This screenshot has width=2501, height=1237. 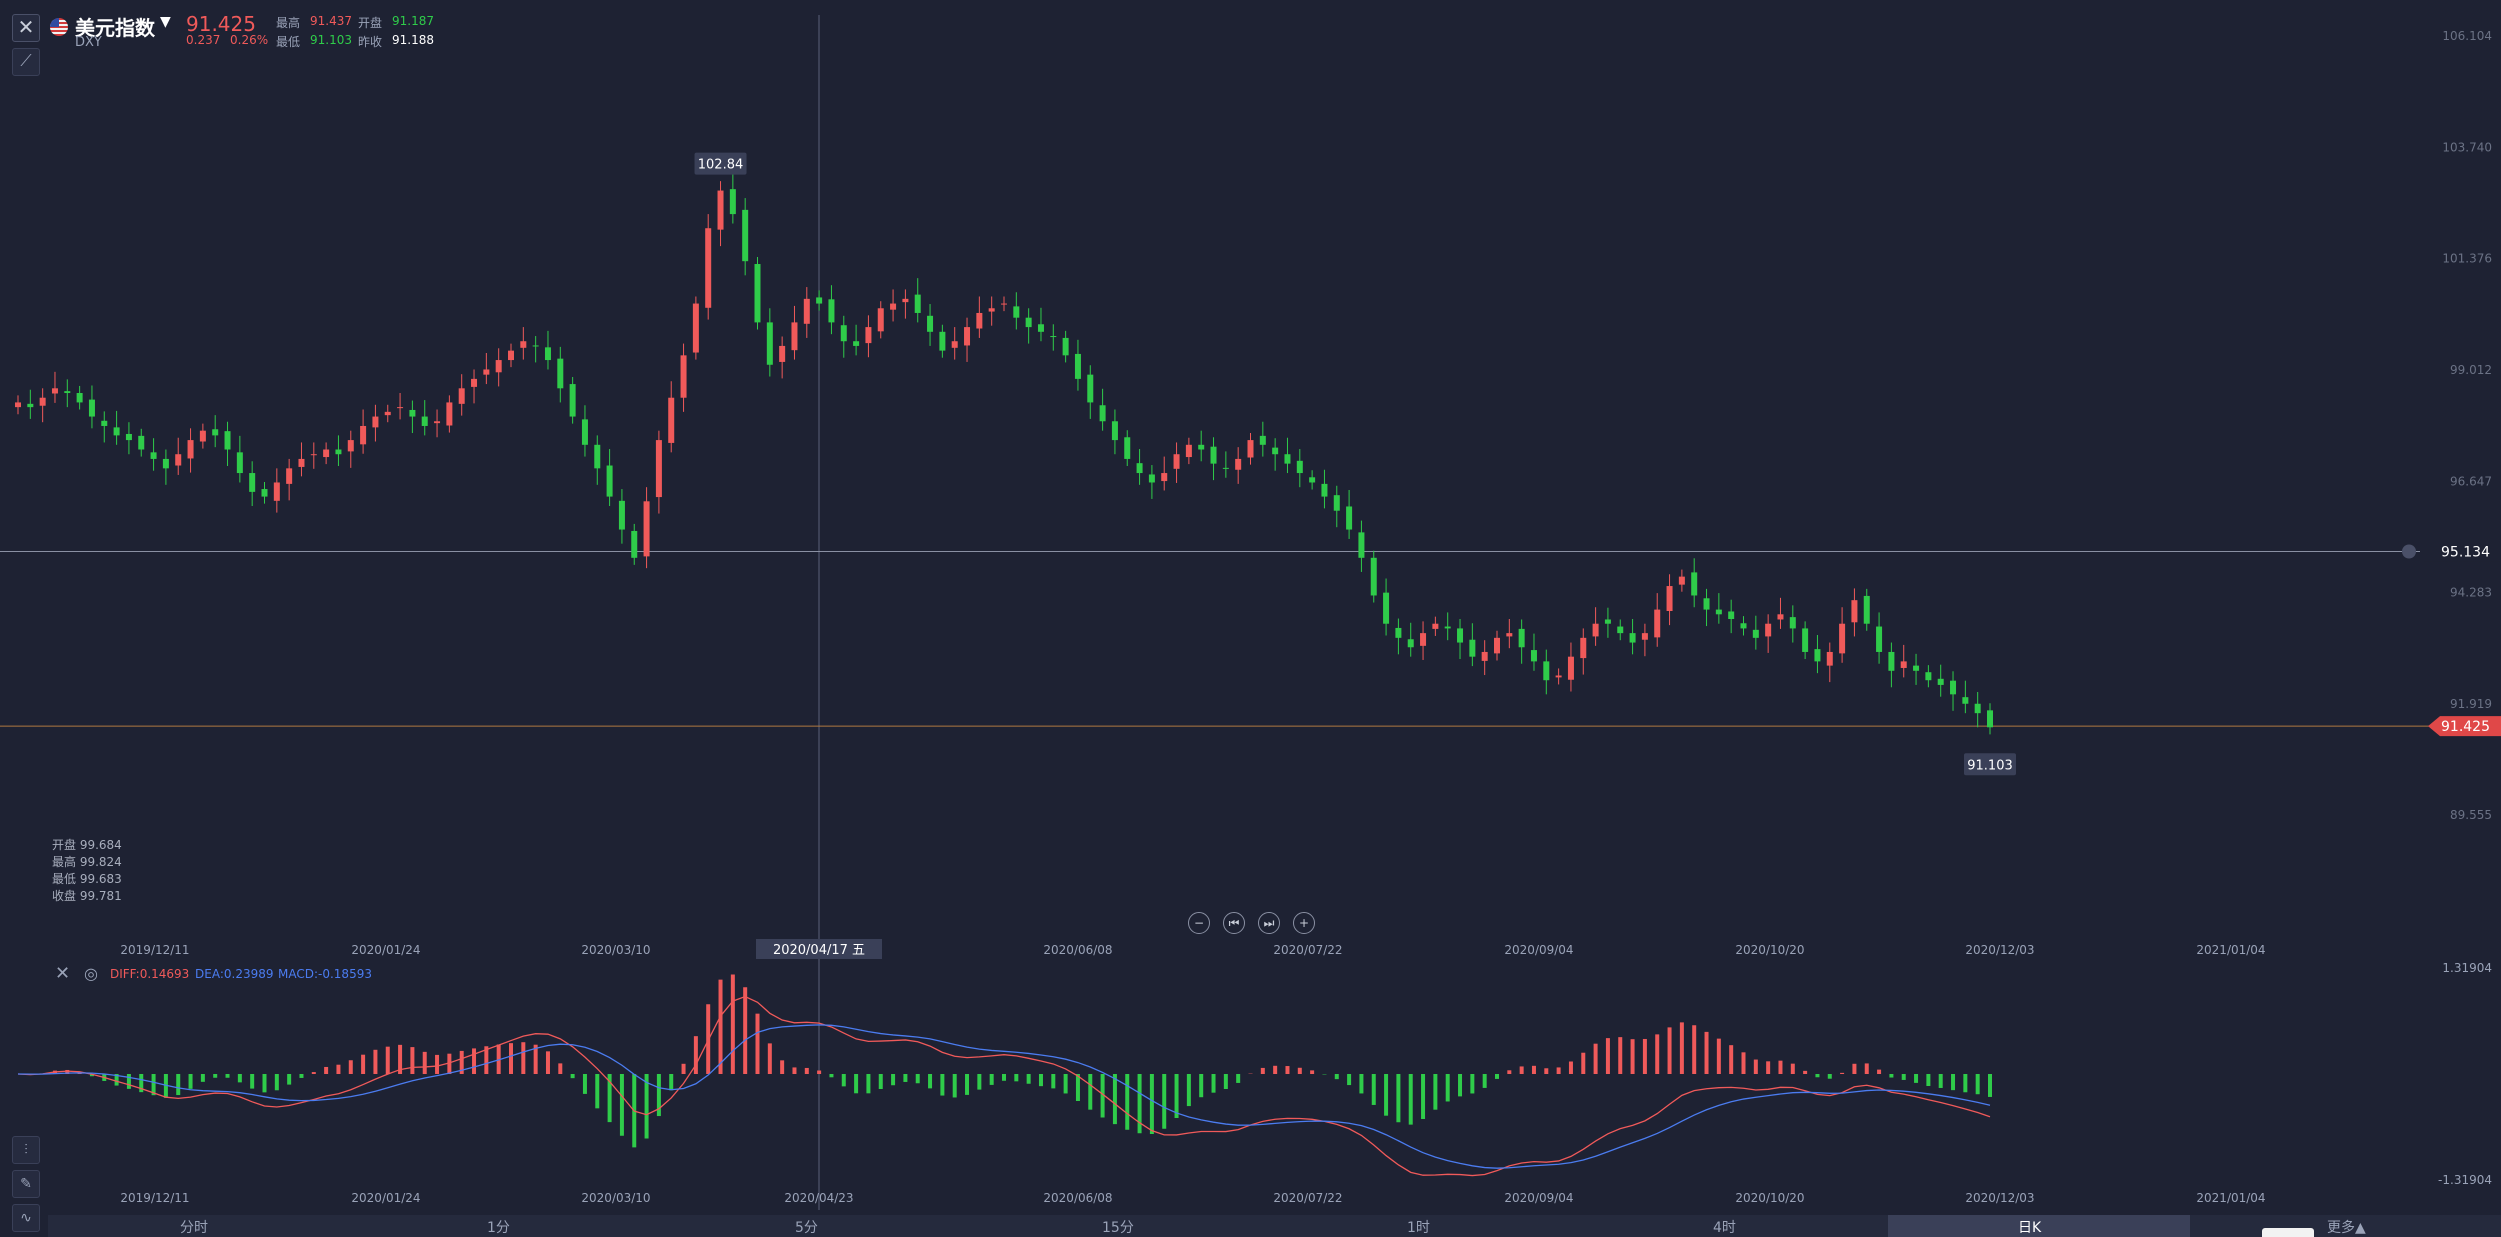 I want to click on macd-date-axis-tick: 2020/06/08, so click(x=1077, y=1198).